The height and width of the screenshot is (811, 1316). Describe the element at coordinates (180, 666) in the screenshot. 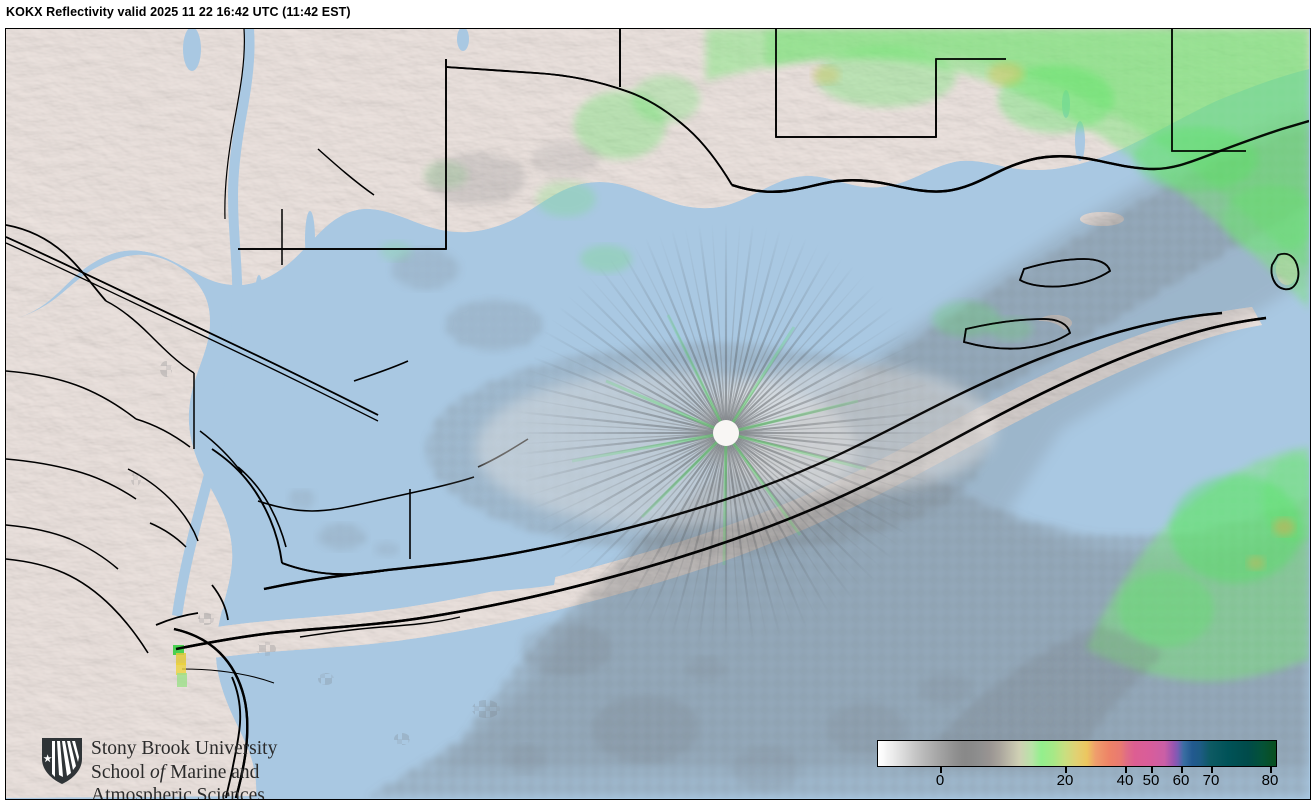

I see `echo-cell-sandy-hook` at that location.